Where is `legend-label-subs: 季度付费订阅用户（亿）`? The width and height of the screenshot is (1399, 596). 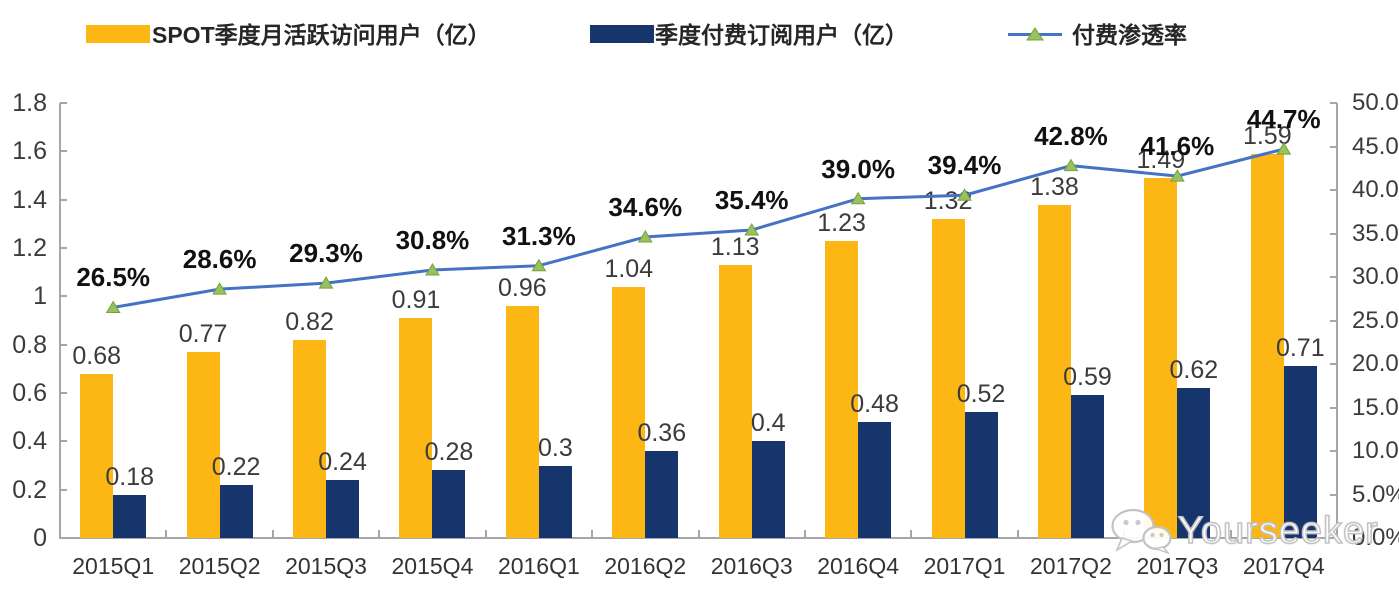 legend-label-subs: 季度付费订阅用户（亿） is located at coordinates (781, 35).